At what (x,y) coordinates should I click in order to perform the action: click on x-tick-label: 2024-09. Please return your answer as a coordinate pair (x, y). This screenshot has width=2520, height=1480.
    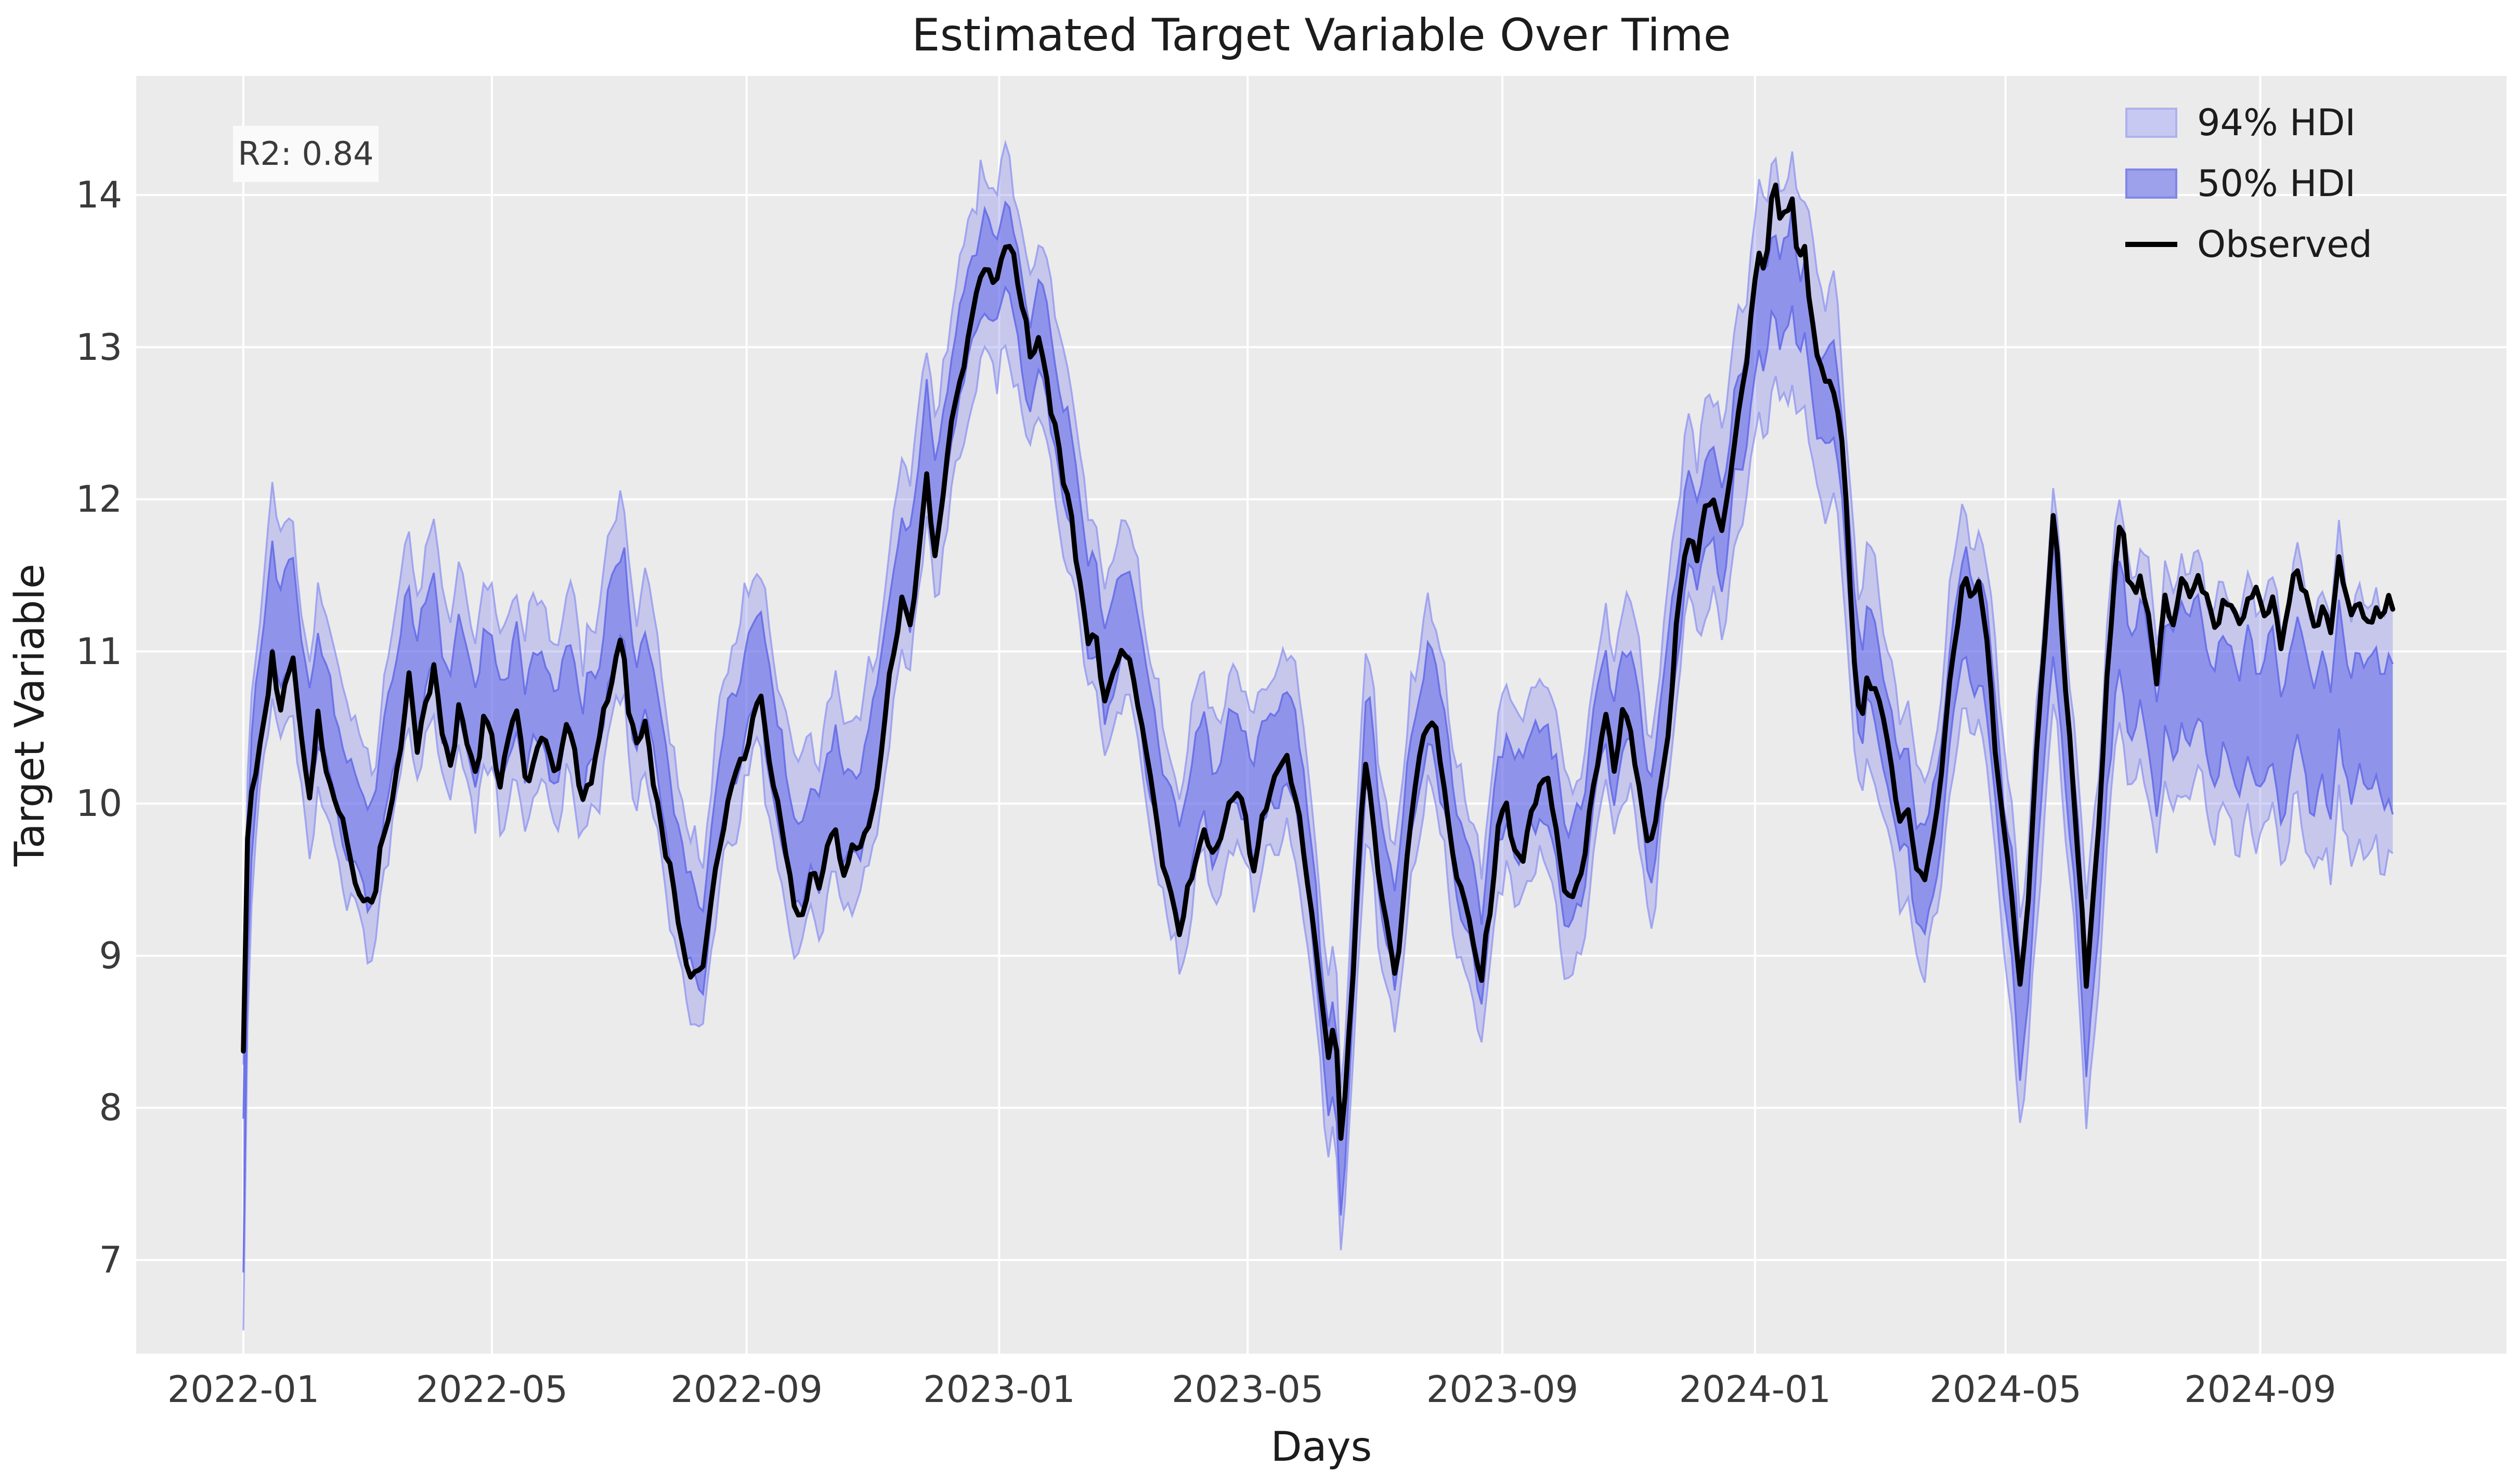
    Looking at the image, I should click on (2260, 1389).